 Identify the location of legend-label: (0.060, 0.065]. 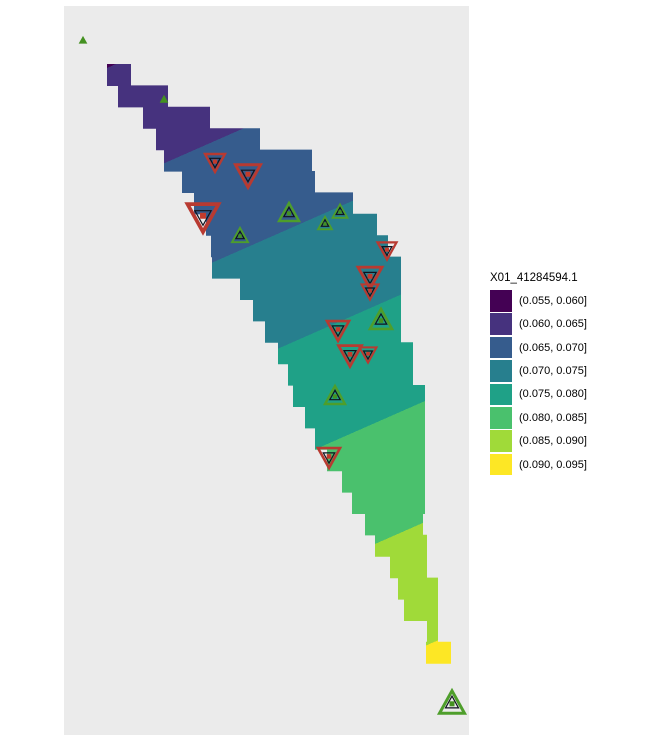
(553, 324).